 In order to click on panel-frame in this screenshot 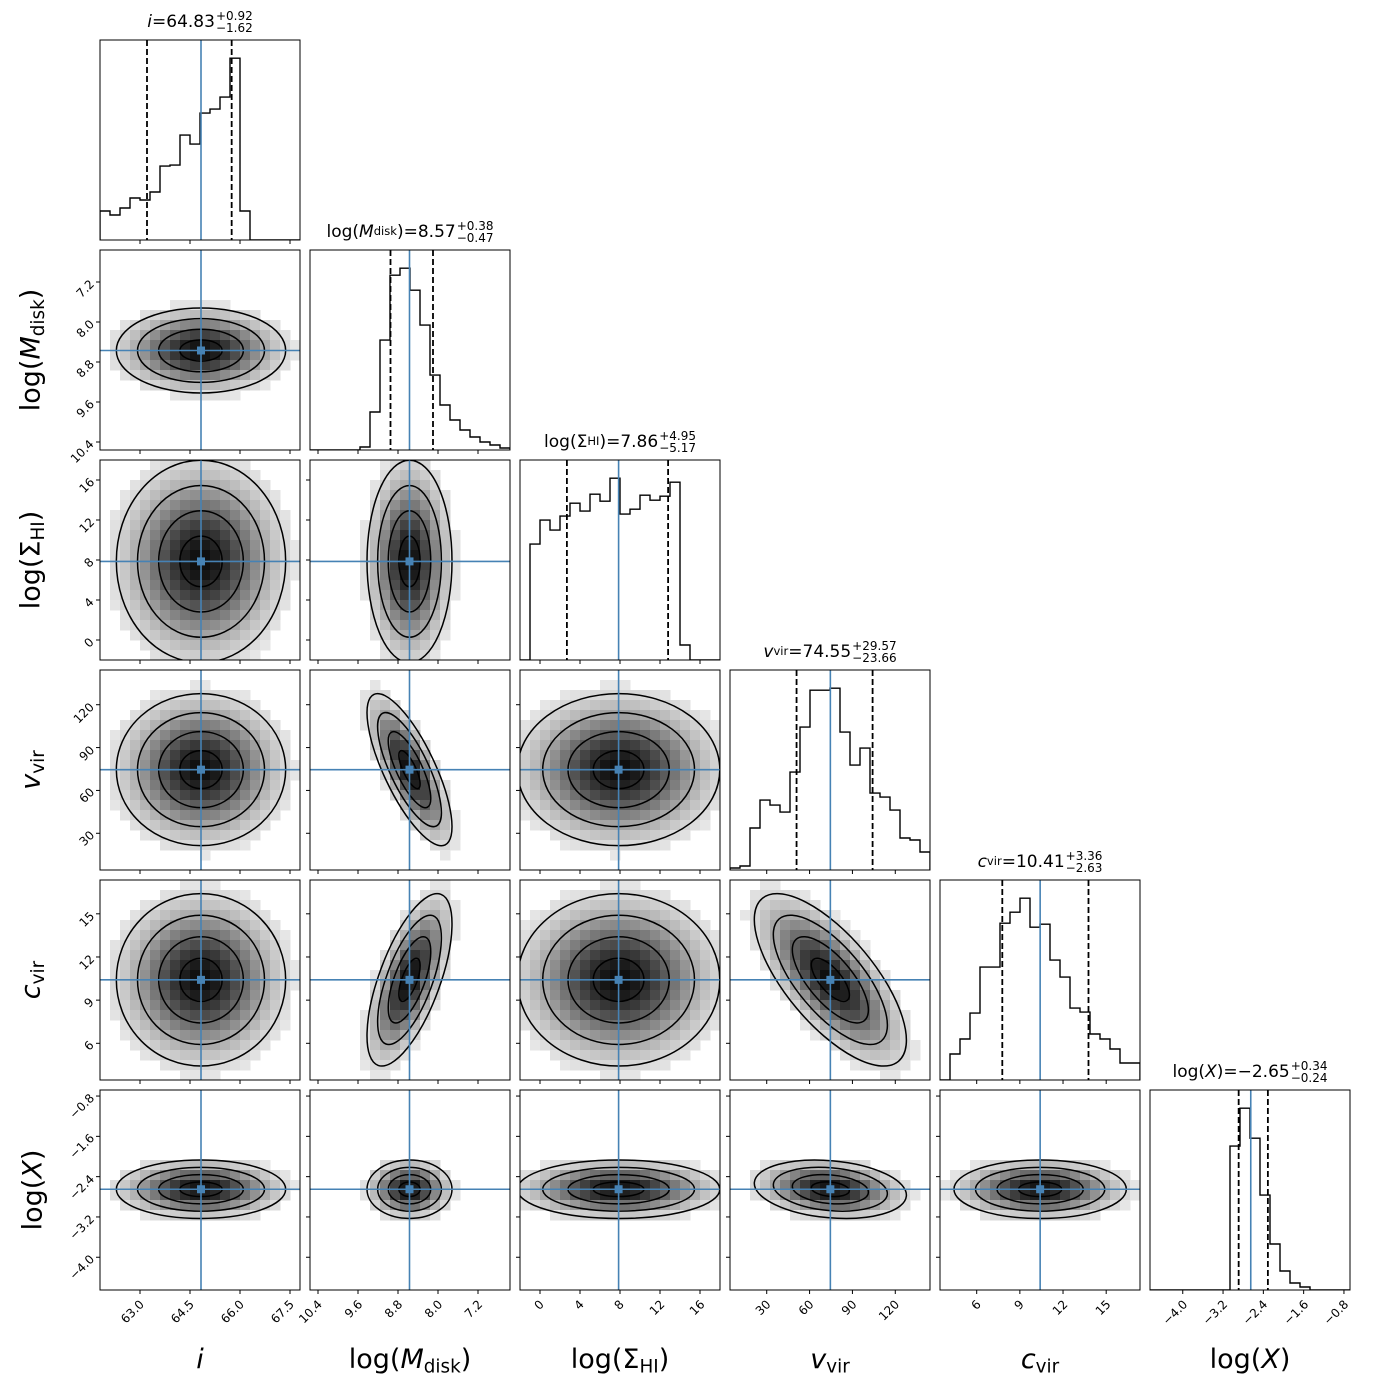, I will do `click(200, 140)`.